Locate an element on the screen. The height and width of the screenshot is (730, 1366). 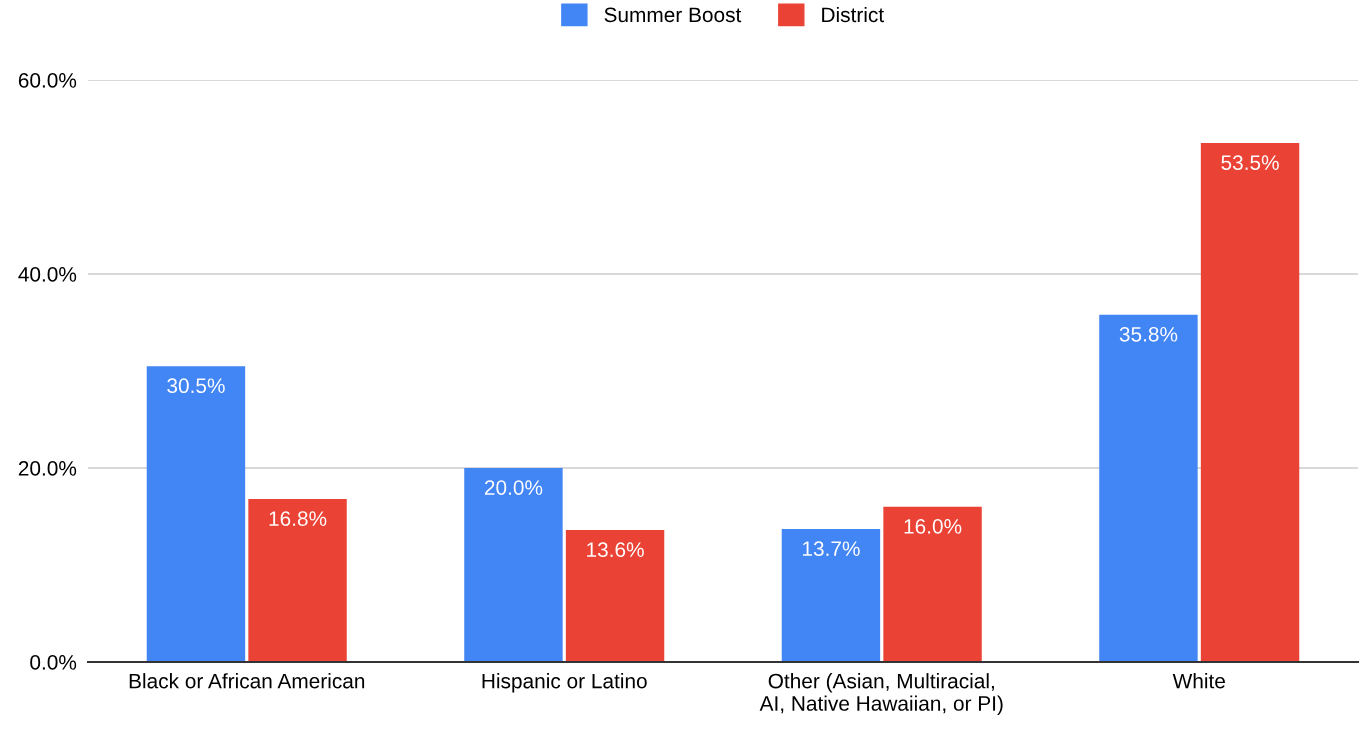
legend-label: Summer Boost is located at coordinates (673, 15).